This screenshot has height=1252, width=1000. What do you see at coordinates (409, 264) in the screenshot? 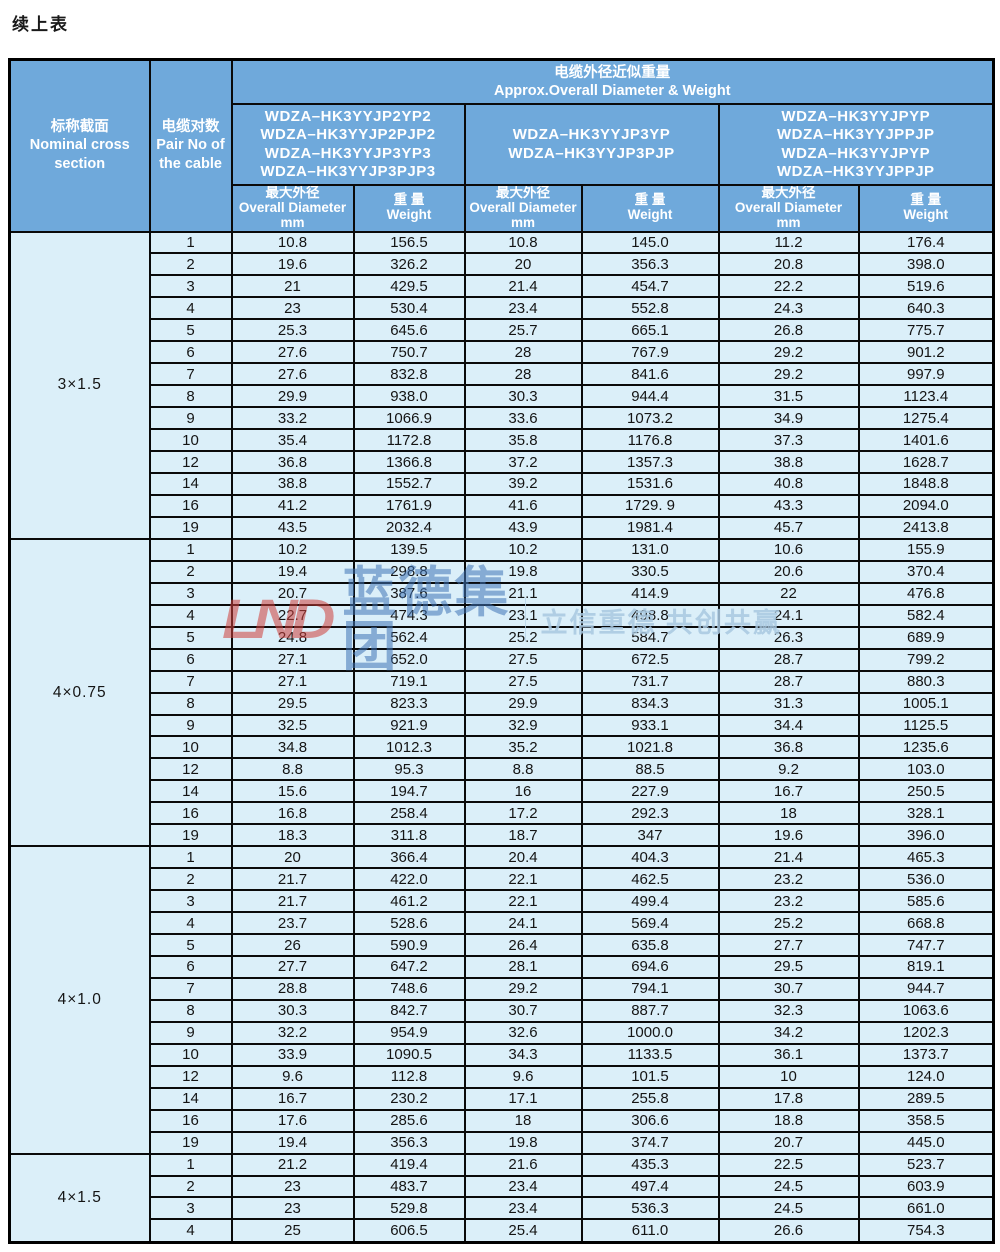
I see `weight-cell: 326.2` at bounding box center [409, 264].